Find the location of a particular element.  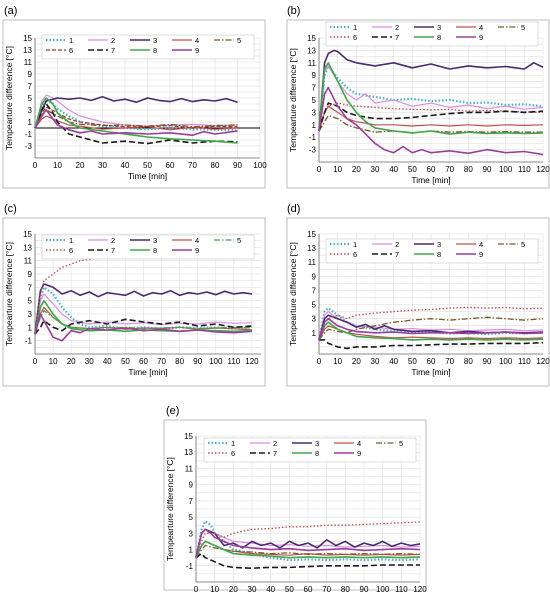

legend-entry: 7 is located at coordinates (275, 453).